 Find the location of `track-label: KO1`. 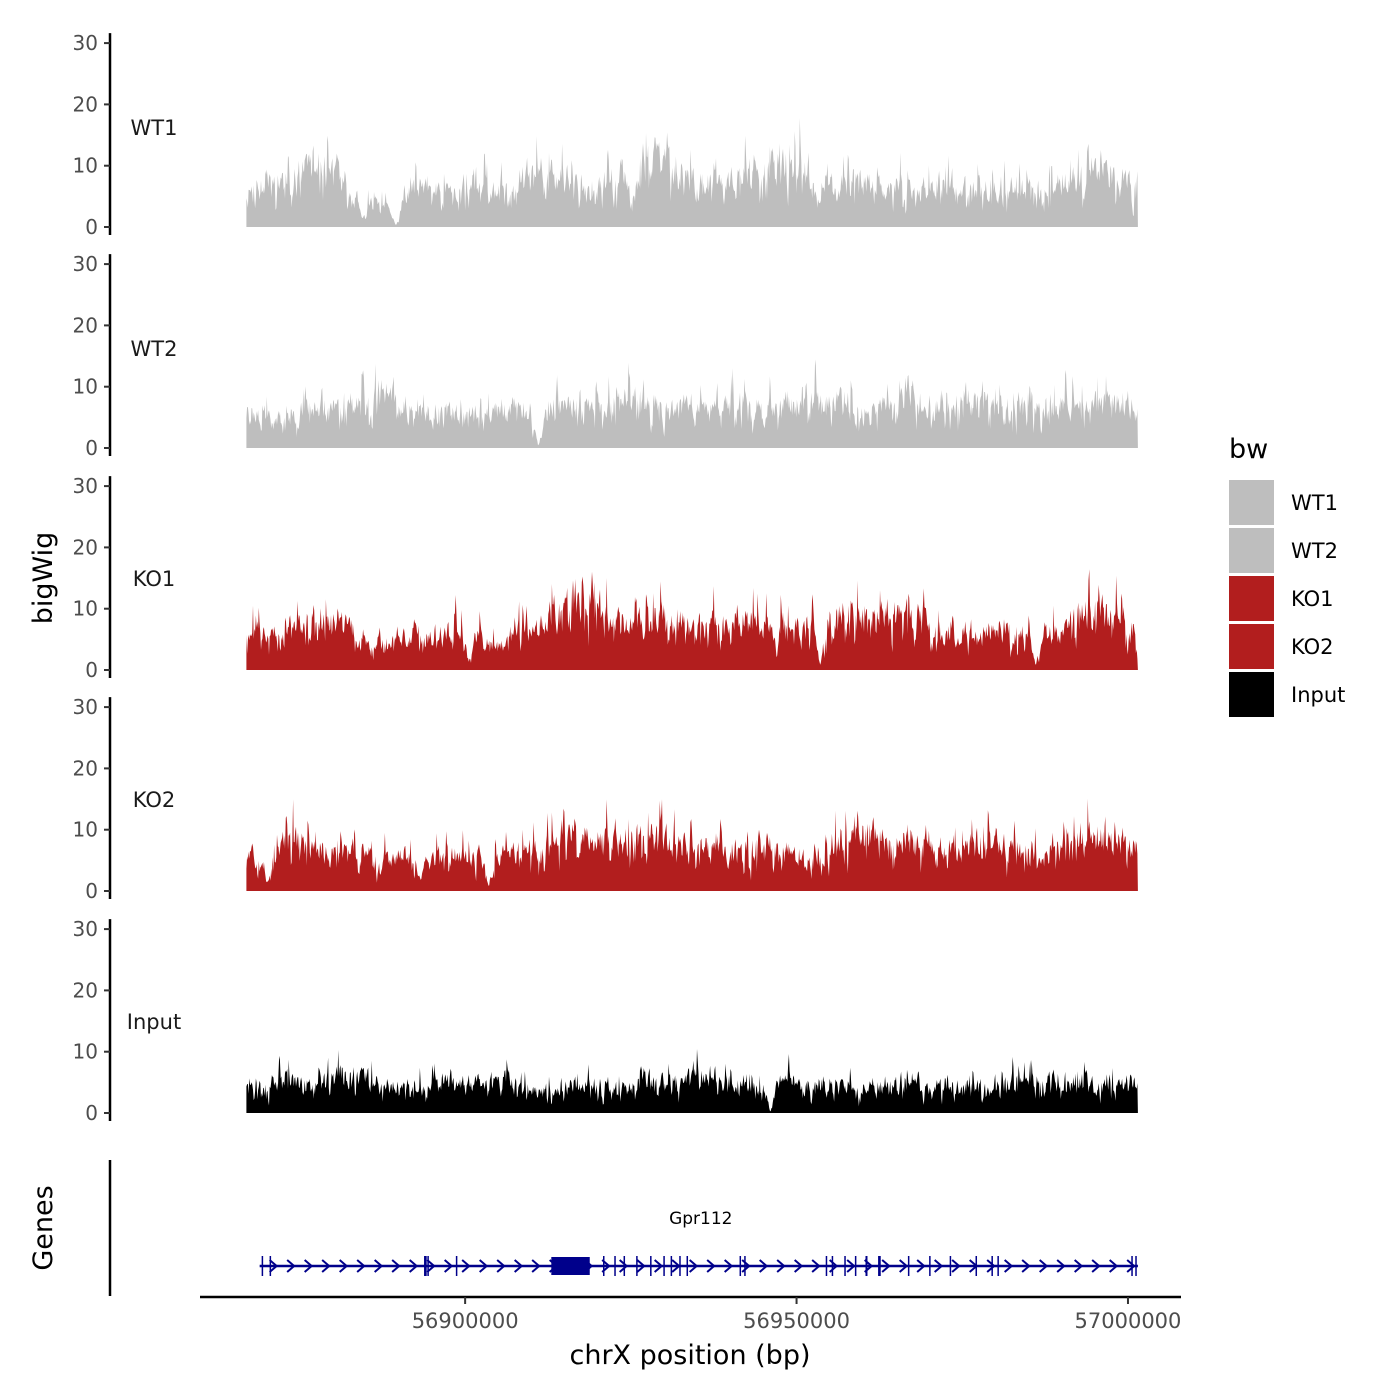

track-label: KO1 is located at coordinates (154, 579).